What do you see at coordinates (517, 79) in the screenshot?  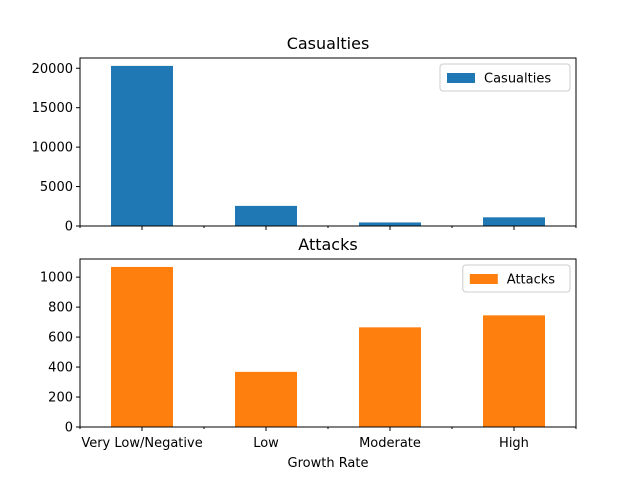 I see `legend-label: Casualties` at bounding box center [517, 79].